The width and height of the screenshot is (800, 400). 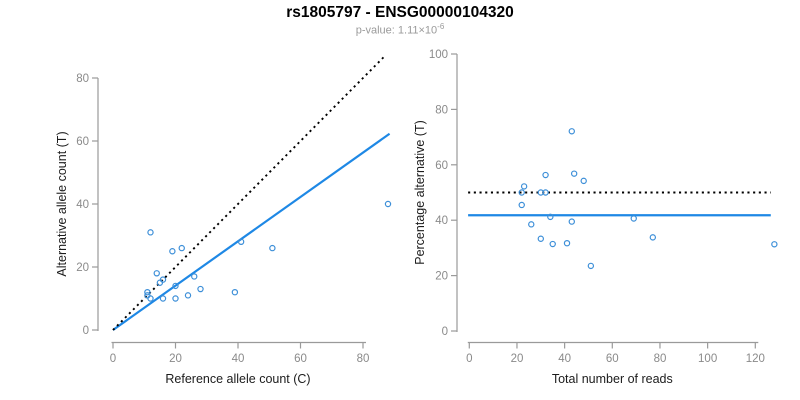 What do you see at coordinates (62, 203) in the screenshot?
I see `y-axis-title: Alternative allele count (T)` at bounding box center [62, 203].